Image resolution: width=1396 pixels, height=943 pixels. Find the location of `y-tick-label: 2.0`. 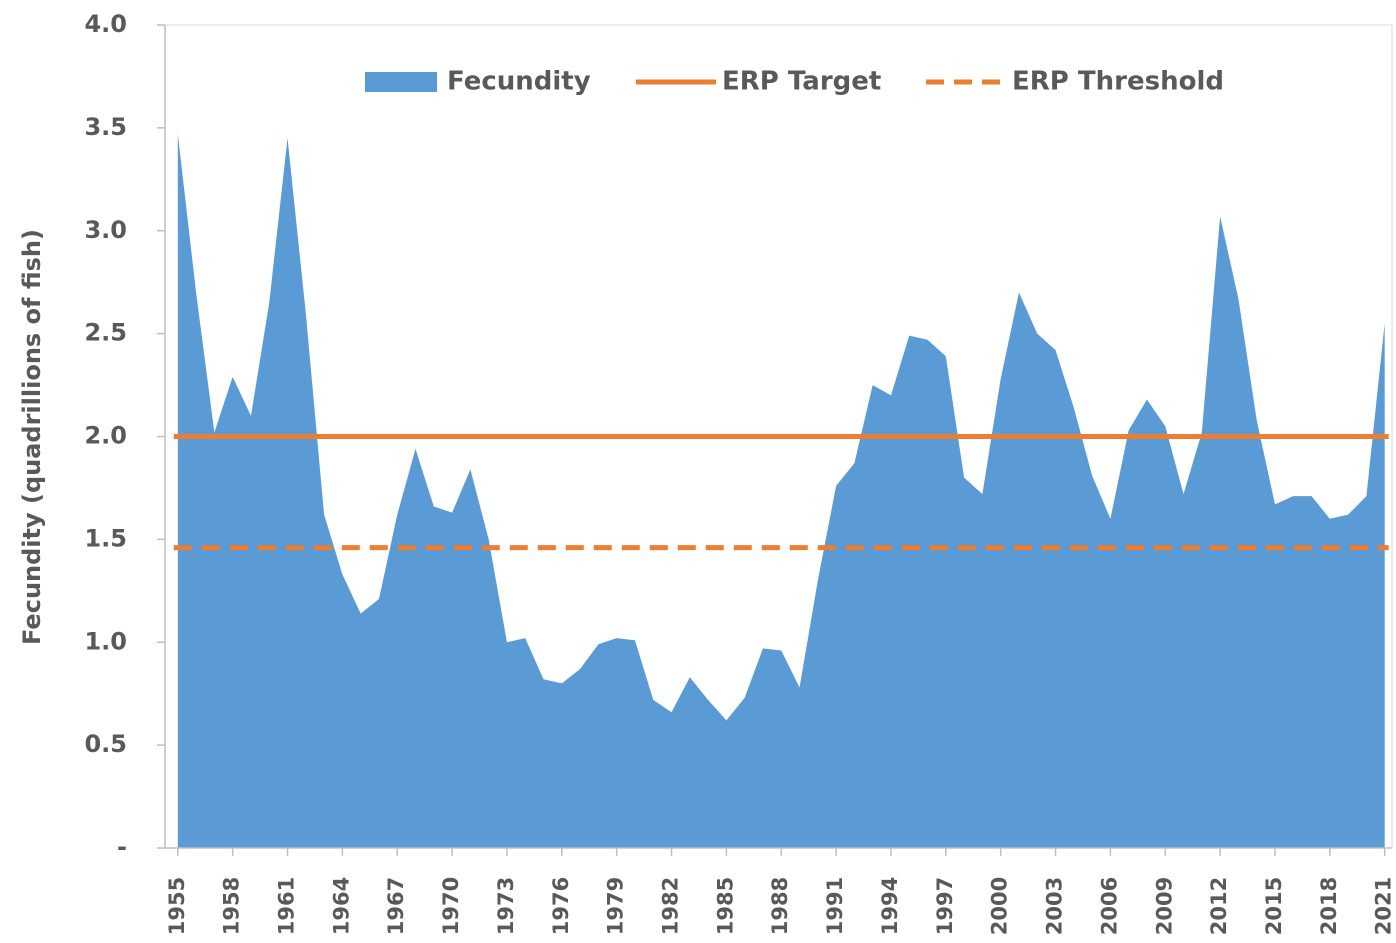

y-tick-label: 2.0 is located at coordinates (105, 436).